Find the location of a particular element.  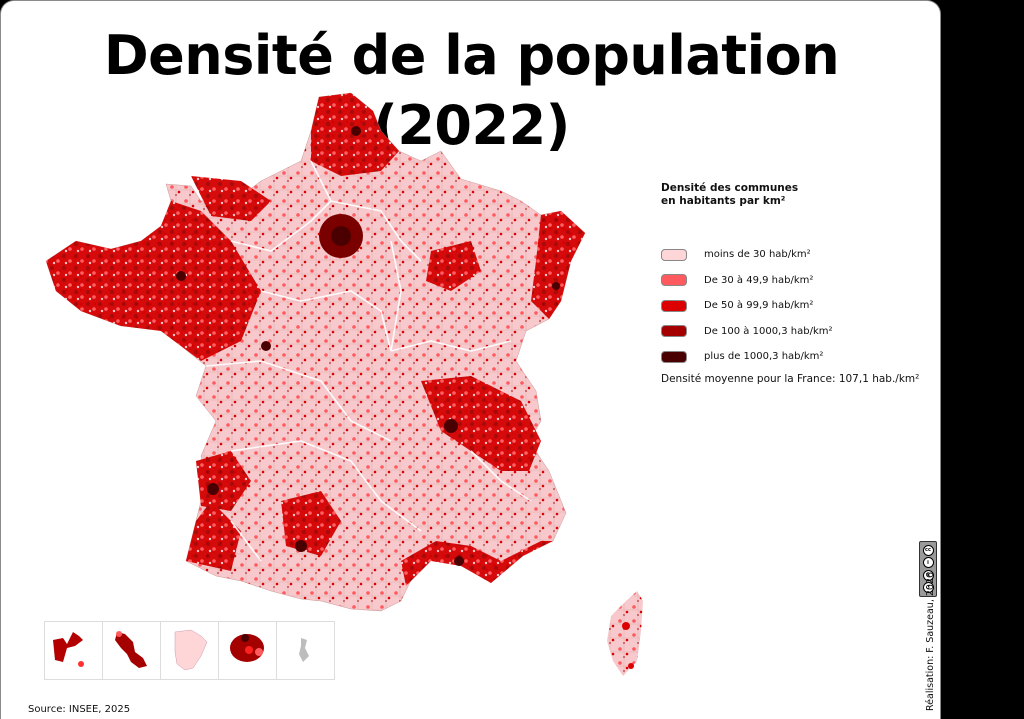

corsica-shape is located at coordinates (625, 633).